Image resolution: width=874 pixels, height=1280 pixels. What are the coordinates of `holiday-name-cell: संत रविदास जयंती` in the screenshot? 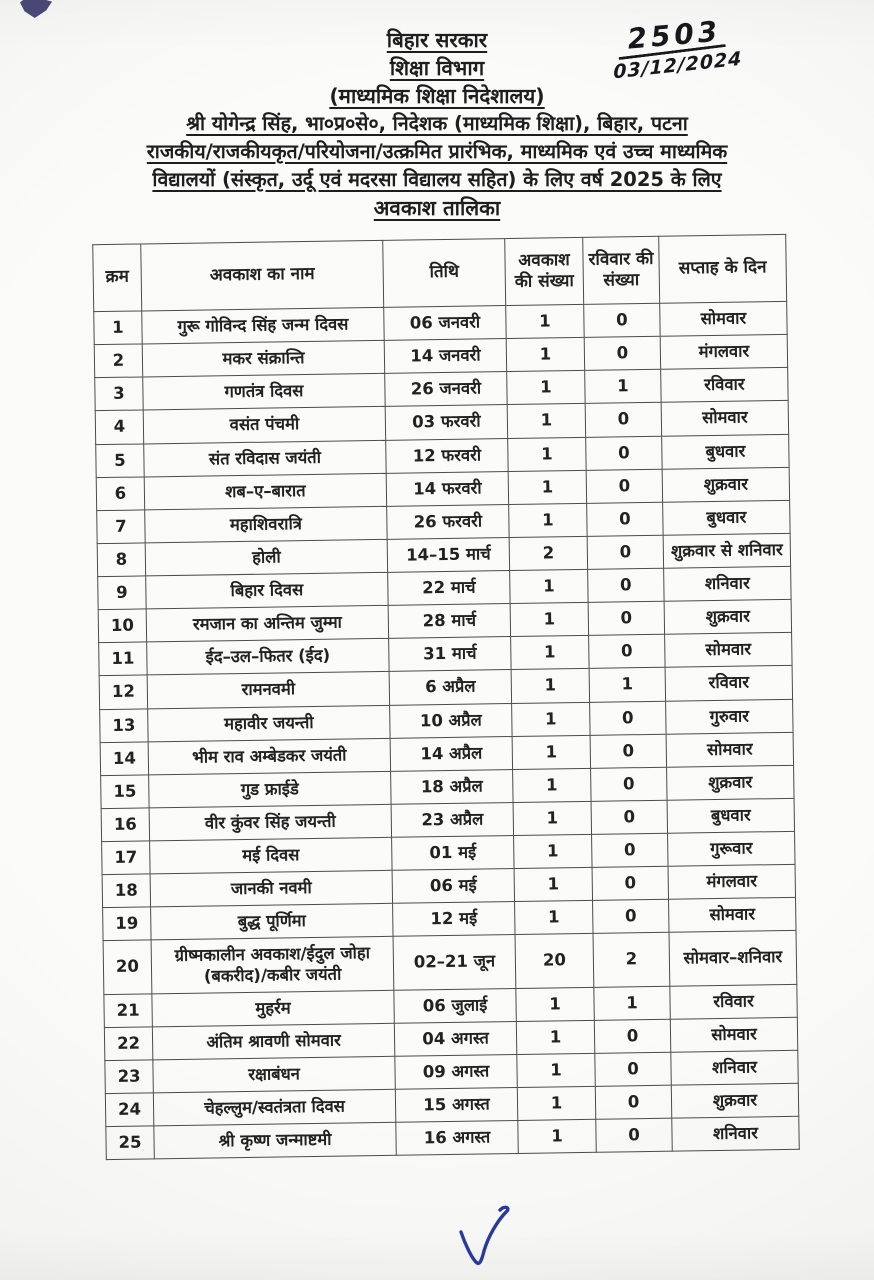 It's located at (265, 458).